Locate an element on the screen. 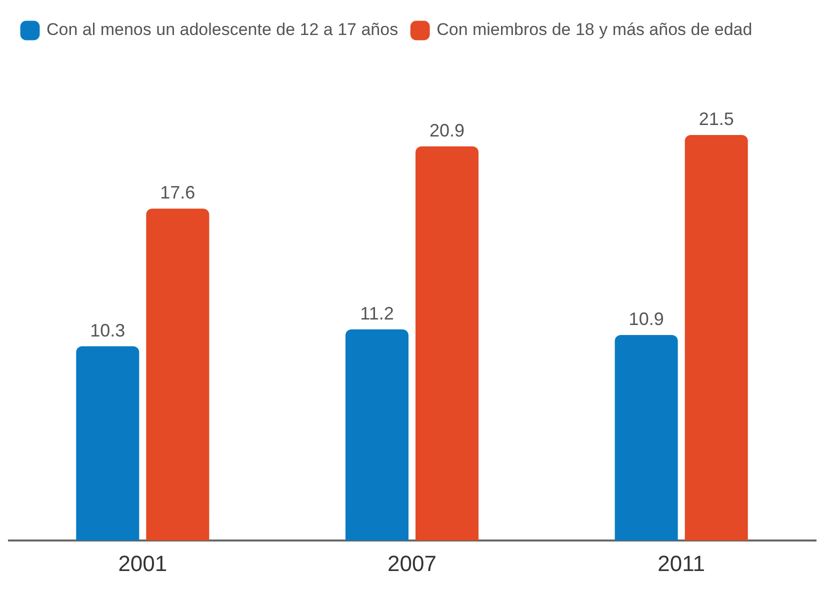  legend-label: Con al menos un adolescente de 12 a 17 años is located at coordinates (222, 30).